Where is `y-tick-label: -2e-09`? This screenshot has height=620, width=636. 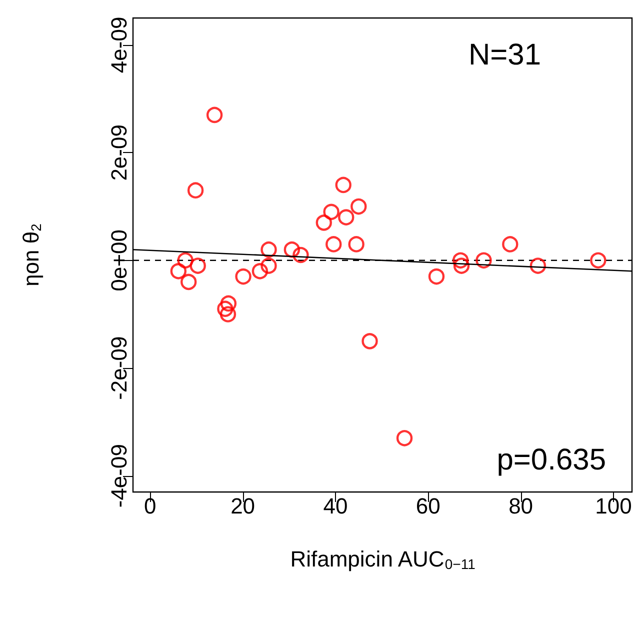 y-tick-label: -2e-09 is located at coordinates (119, 368).